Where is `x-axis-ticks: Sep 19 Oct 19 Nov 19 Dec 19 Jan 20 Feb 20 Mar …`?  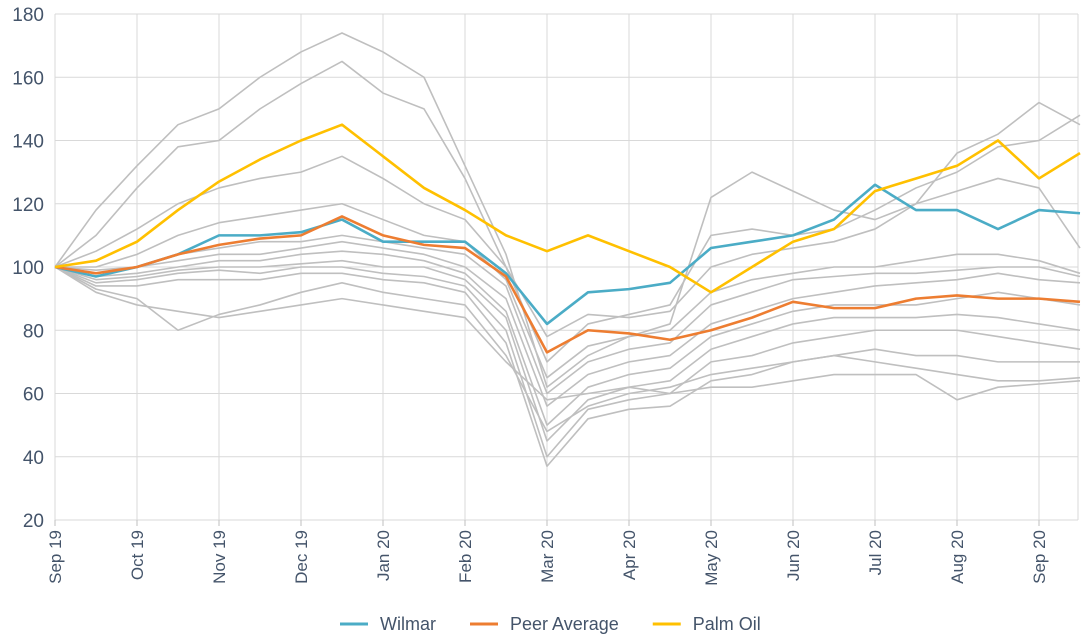
x-axis-ticks: Sep 19 Oct 19 Nov 19 Dec 19 Jan 20 Feb 20 Mar … is located at coordinates (547, 558).